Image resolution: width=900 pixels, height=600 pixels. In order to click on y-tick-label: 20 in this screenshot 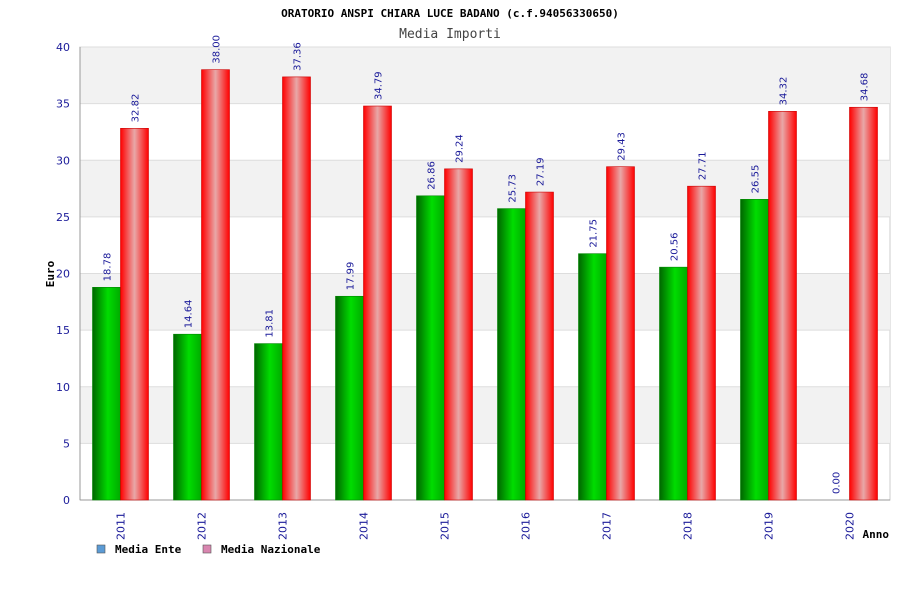, I will do `click(63, 274)`.